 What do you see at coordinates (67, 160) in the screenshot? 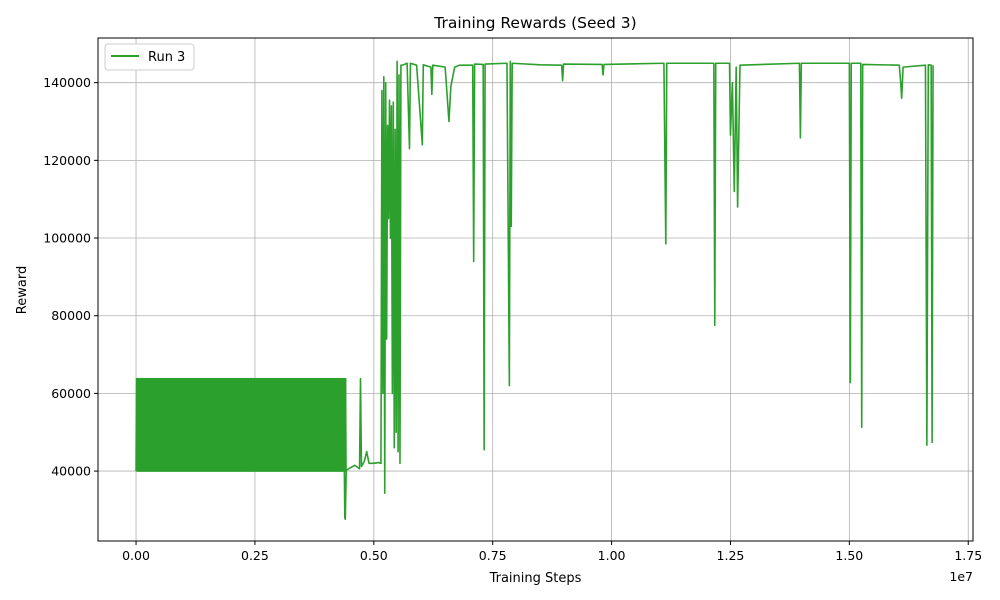
I see `y-tick-label: 120000` at bounding box center [67, 160].